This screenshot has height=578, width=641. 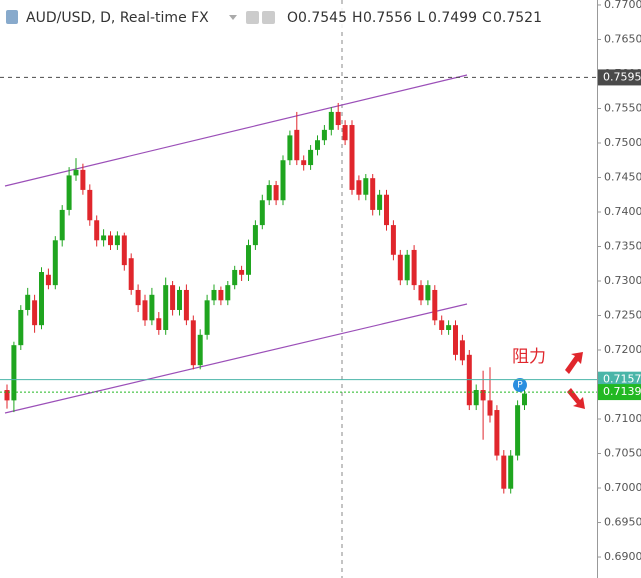 I want to click on ohlc-key: O, so click(x=292, y=18).